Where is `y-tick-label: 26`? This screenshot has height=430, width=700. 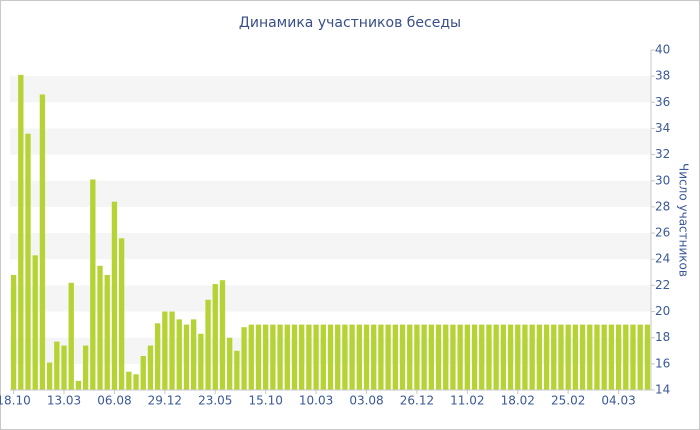
y-tick-label: 26 is located at coordinates (662, 233).